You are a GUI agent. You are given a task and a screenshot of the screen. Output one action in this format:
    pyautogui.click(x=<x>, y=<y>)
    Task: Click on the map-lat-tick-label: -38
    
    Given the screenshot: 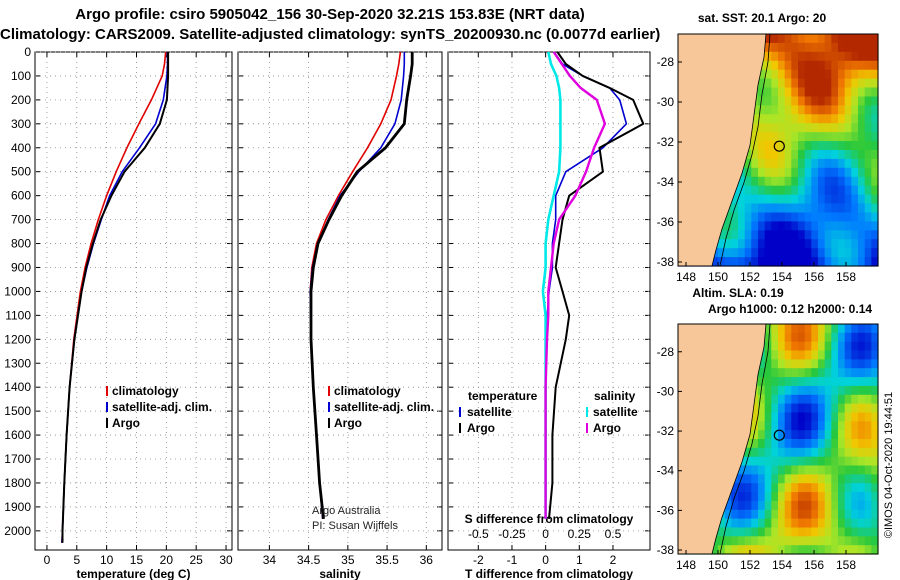 What is the action you would take?
    pyautogui.click(x=666, y=550)
    